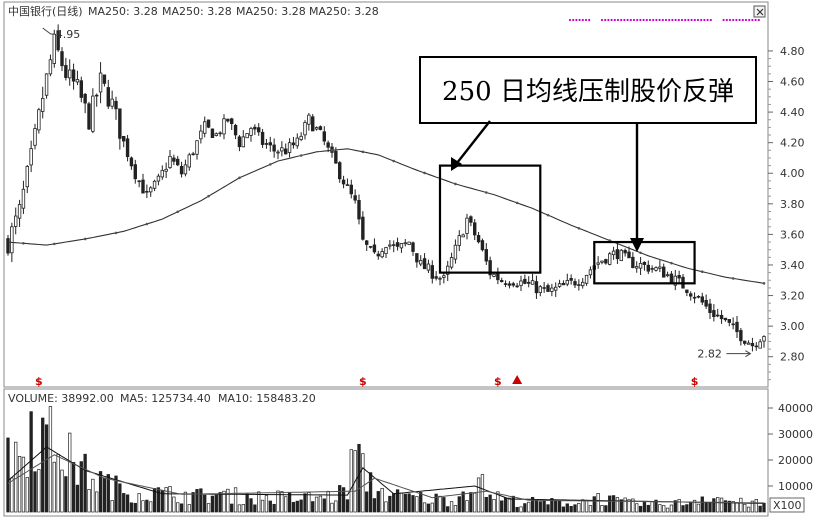 The width and height of the screenshot is (822, 520). I want to click on panel-toggle-icon, so click(759, 11).